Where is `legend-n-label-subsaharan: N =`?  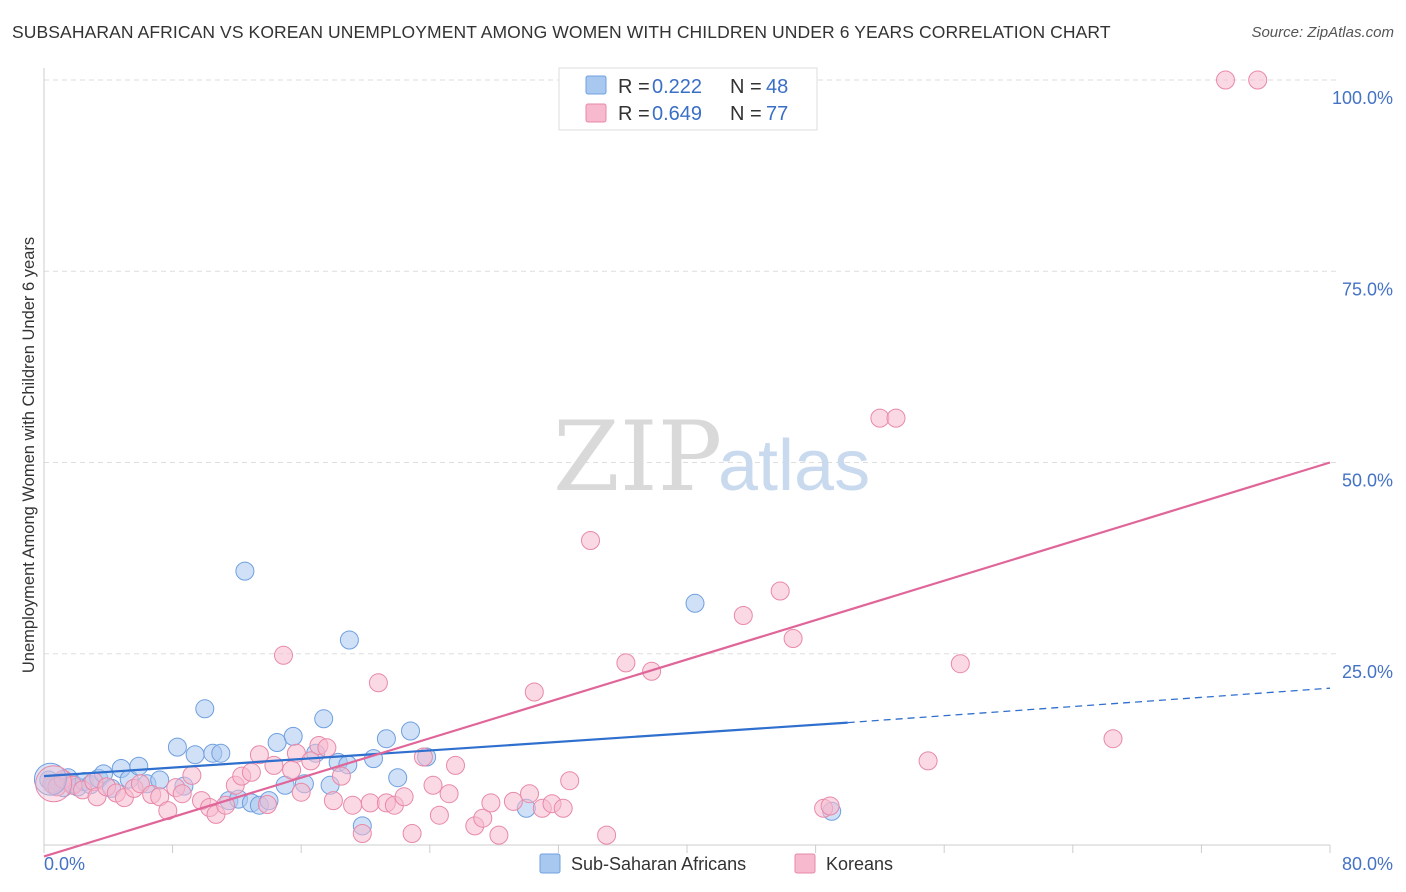
legend-n-label-subsaharan: N = is located at coordinates (746, 87).